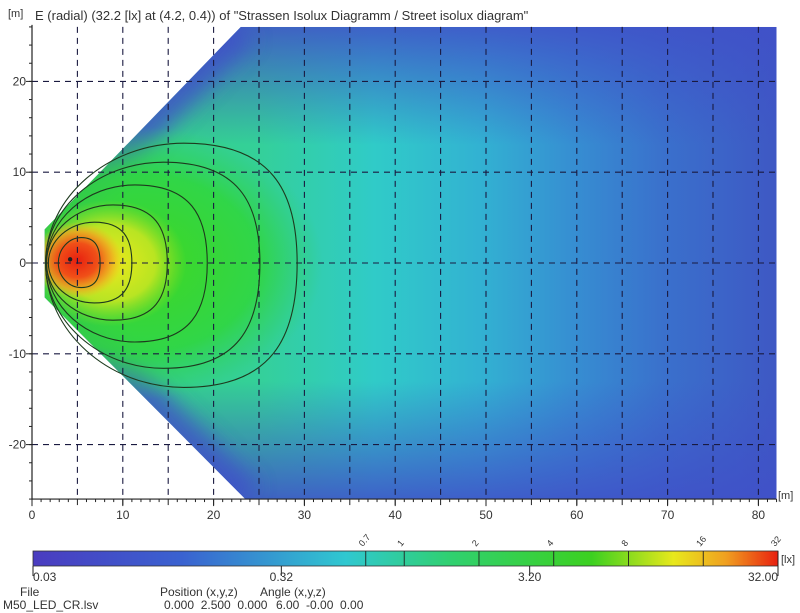  What do you see at coordinates (22, 263) in the screenshot?
I see `y-tick-label: 0` at bounding box center [22, 263].